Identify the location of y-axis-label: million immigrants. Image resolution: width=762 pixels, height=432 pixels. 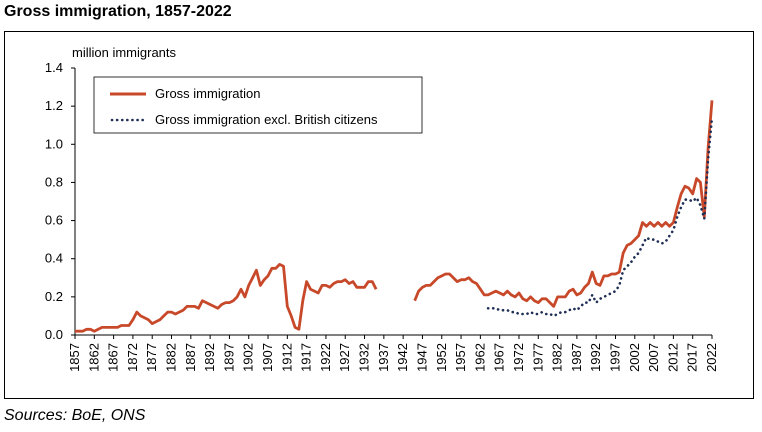
(124, 52).